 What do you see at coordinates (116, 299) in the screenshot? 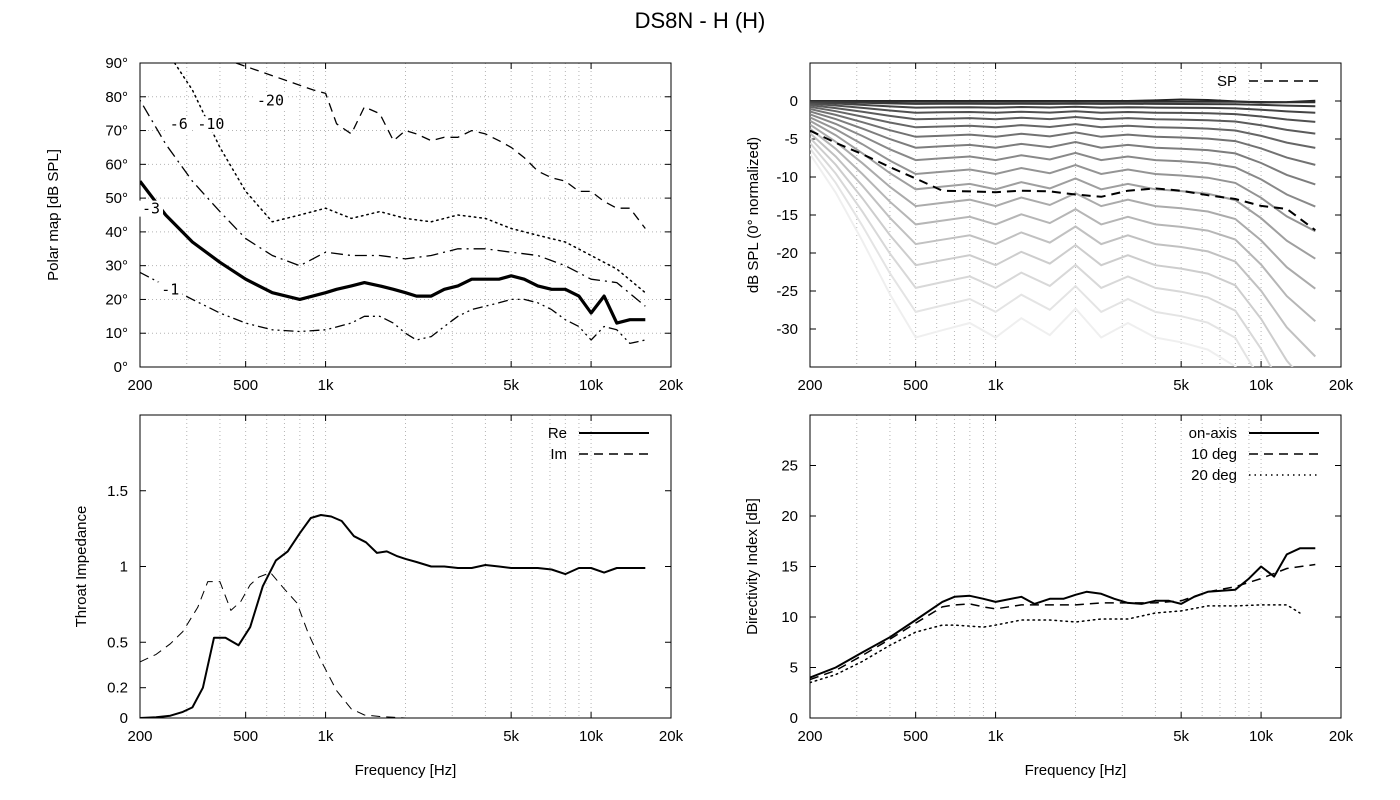
I see `polar-ytick-label: 20°` at bounding box center [116, 299].